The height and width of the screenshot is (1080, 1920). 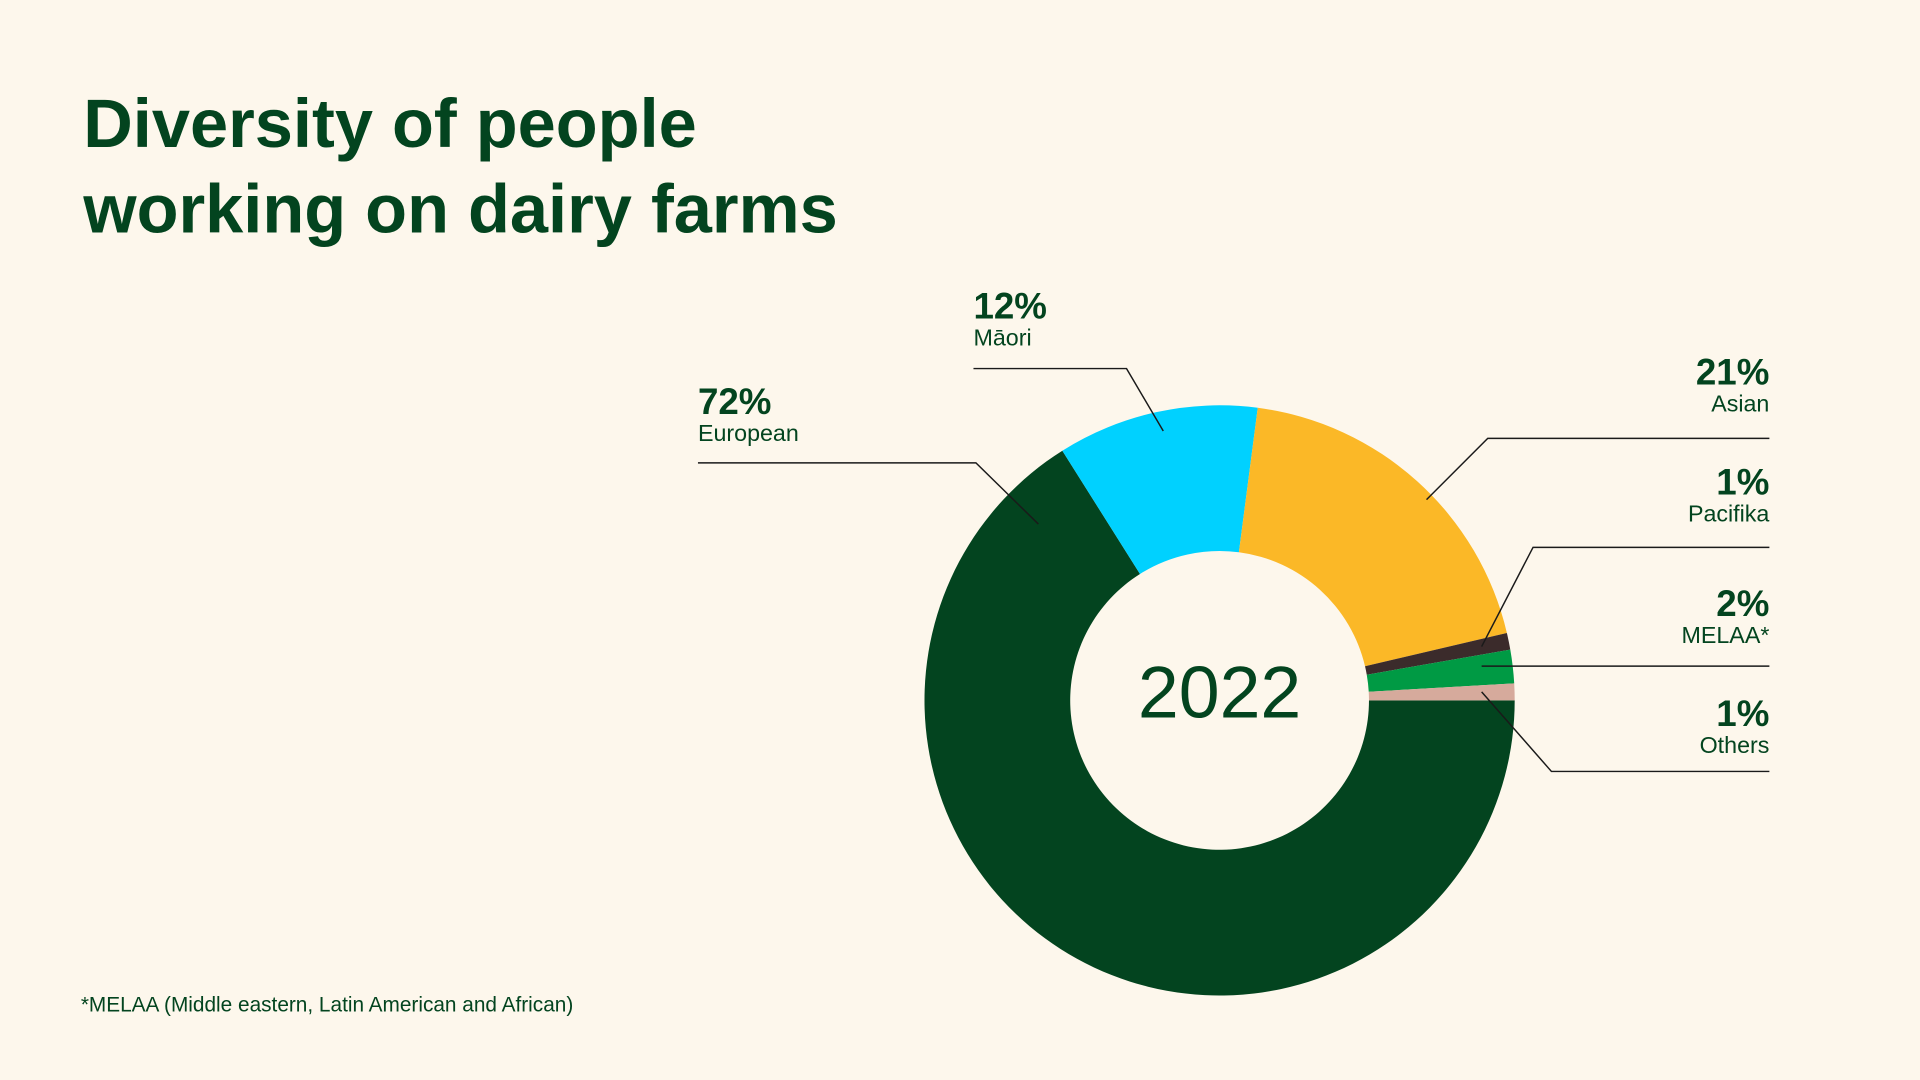 What do you see at coordinates (1735, 745) in the screenshot?
I see `category-label: Others` at bounding box center [1735, 745].